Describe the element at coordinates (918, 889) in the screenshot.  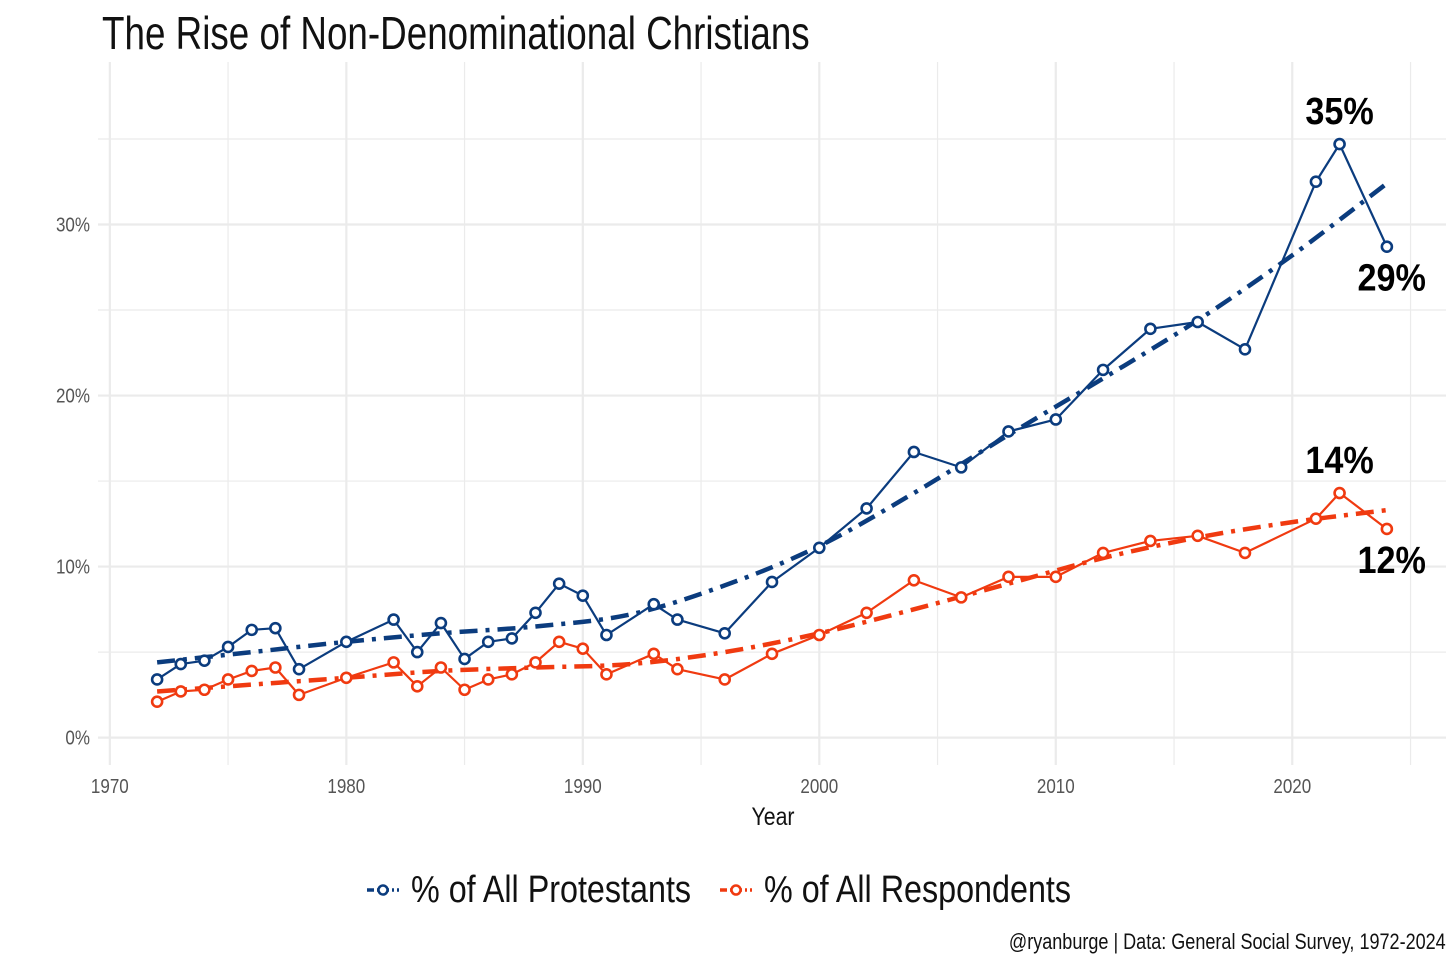
I see `legend-label-respondents: % of All Respondents` at that location.